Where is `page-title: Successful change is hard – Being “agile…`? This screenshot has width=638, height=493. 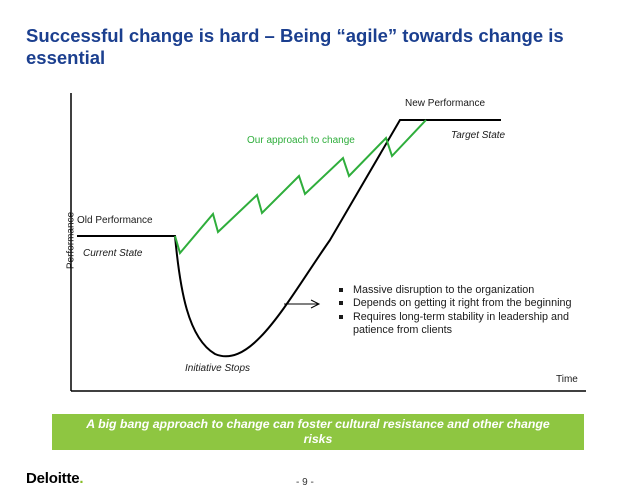 page-title: Successful change is hard – Being “agile… is located at coordinates (295, 46).